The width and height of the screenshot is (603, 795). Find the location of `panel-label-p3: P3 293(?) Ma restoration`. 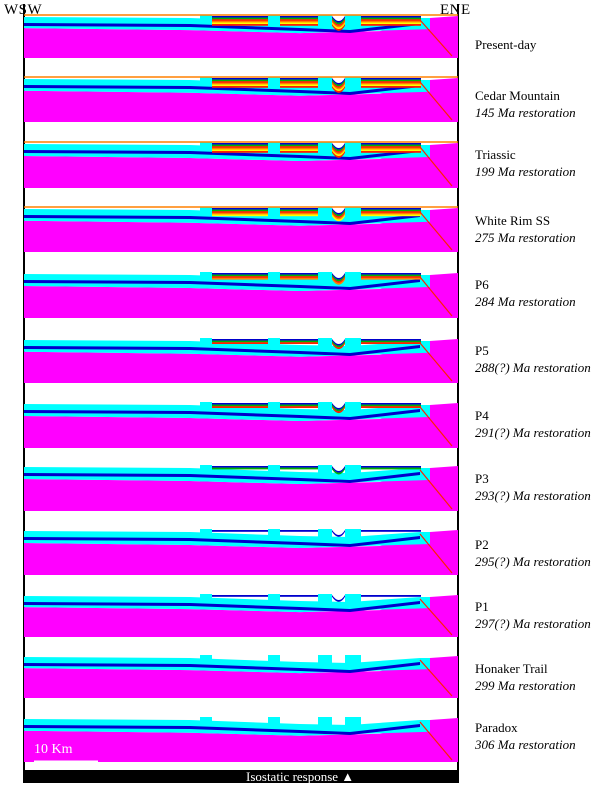

panel-label-p3: P3 293(?) Ma restoration is located at coordinates (537, 487).